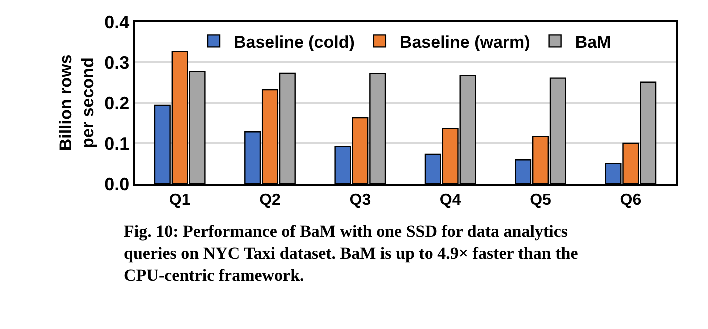 The image size is (708, 329). I want to click on y-tick-label: 0.3, so click(117, 62).